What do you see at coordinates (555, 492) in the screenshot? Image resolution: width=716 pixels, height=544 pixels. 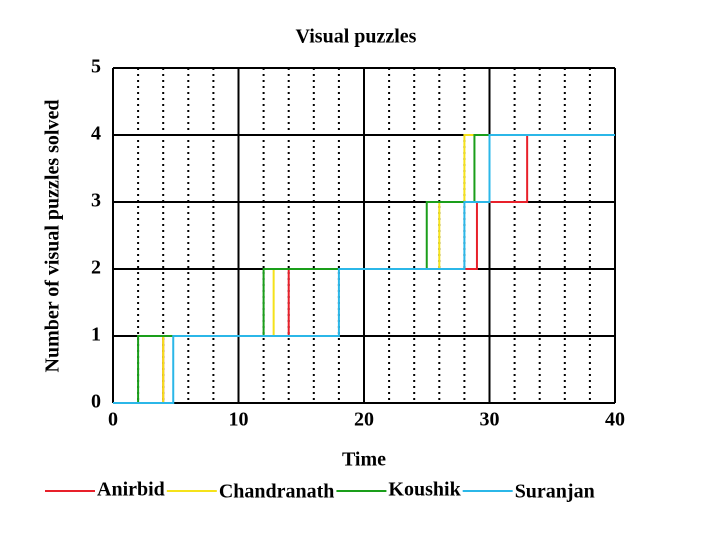 I see `legend-label: Suranjan` at bounding box center [555, 492].